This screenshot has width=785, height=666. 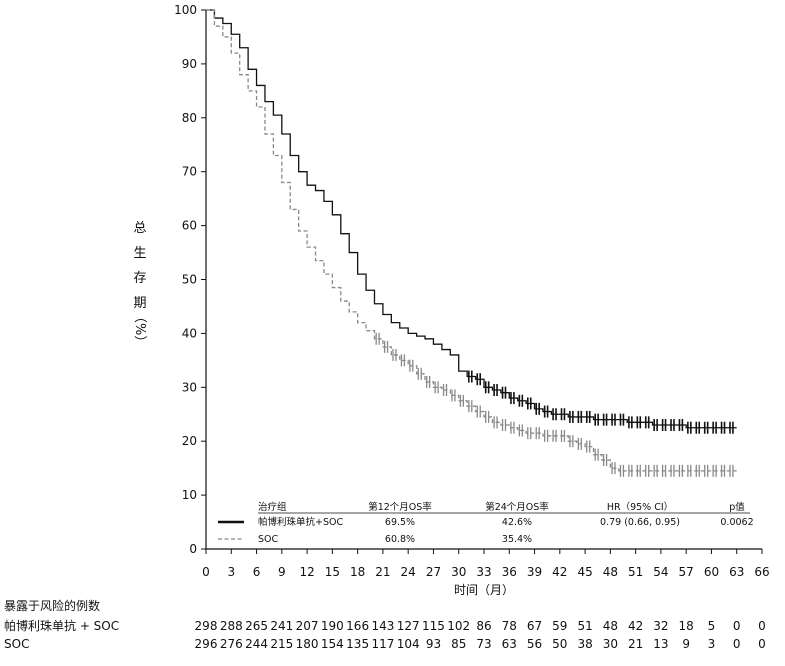 What do you see at coordinates (193, 549) in the screenshot?
I see `y-tick-label: 0` at bounding box center [193, 549].